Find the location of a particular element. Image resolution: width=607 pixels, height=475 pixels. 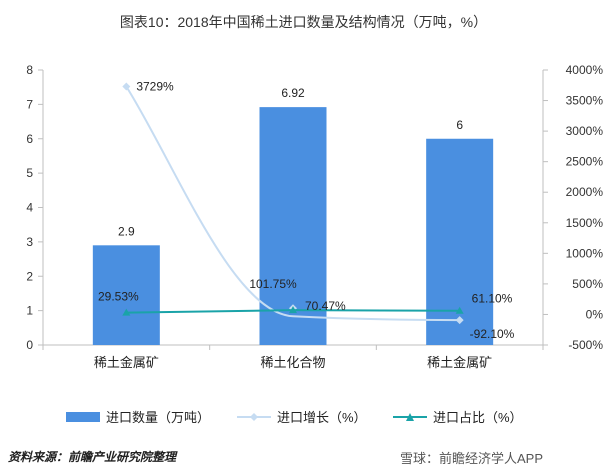

growth-data-label: 101.75% is located at coordinates (273, 284).